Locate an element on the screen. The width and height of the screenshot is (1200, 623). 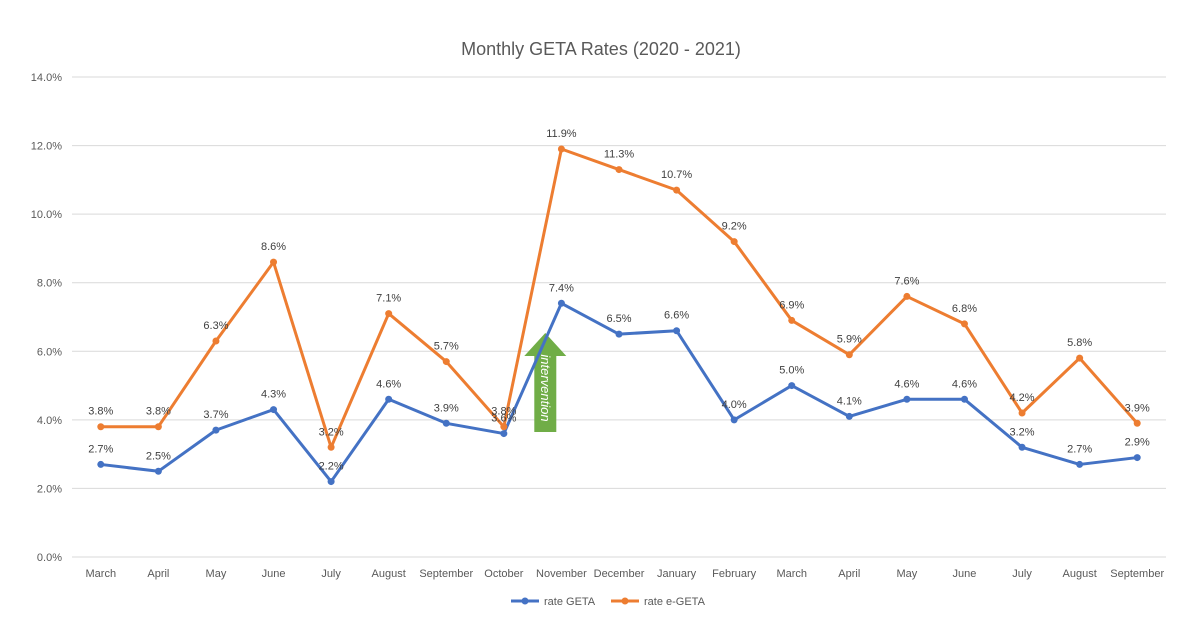
data-label: 7.1% is located at coordinates (388, 299).